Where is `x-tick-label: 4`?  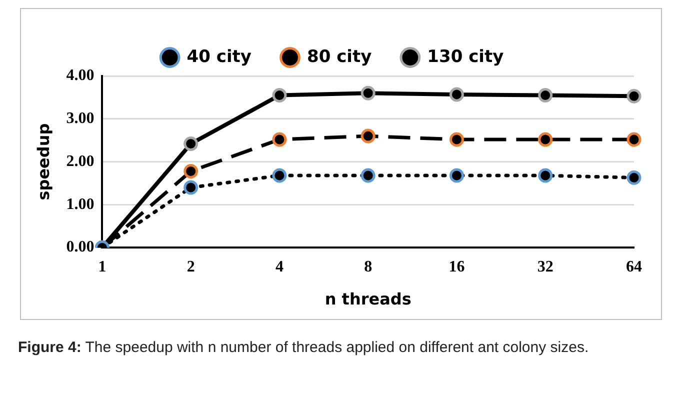 x-tick-label: 4 is located at coordinates (279, 267).